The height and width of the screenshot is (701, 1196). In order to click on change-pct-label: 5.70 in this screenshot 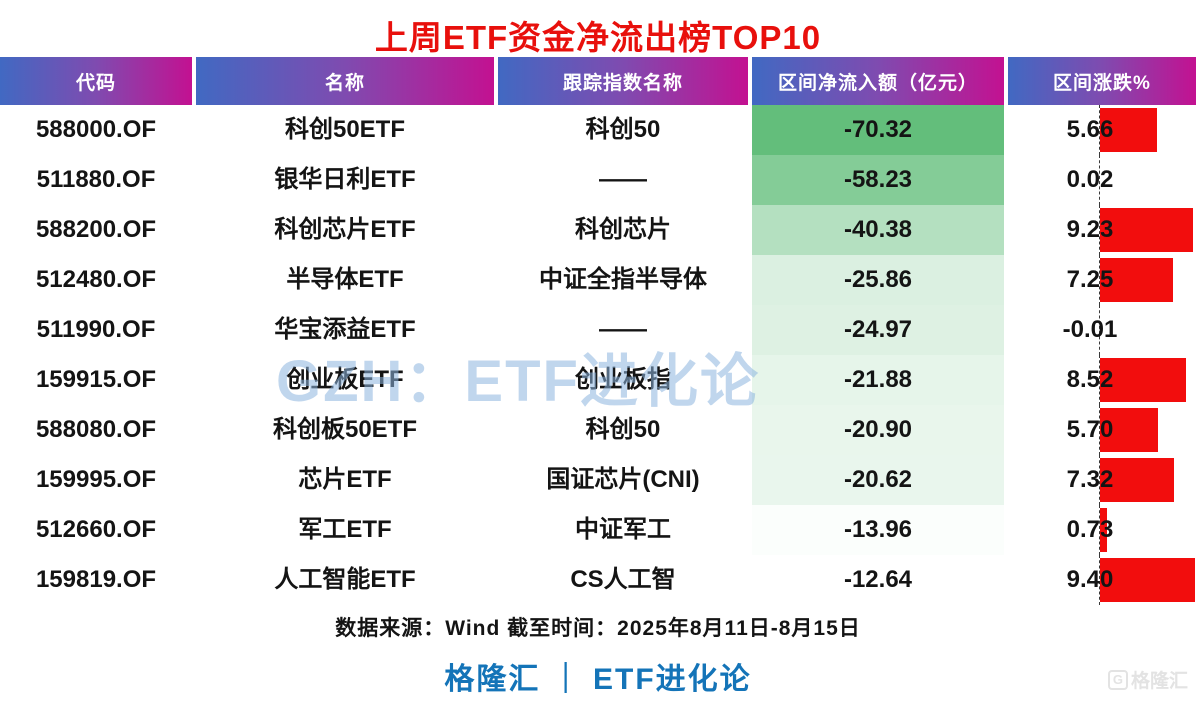, I will do `click(1090, 429)`.